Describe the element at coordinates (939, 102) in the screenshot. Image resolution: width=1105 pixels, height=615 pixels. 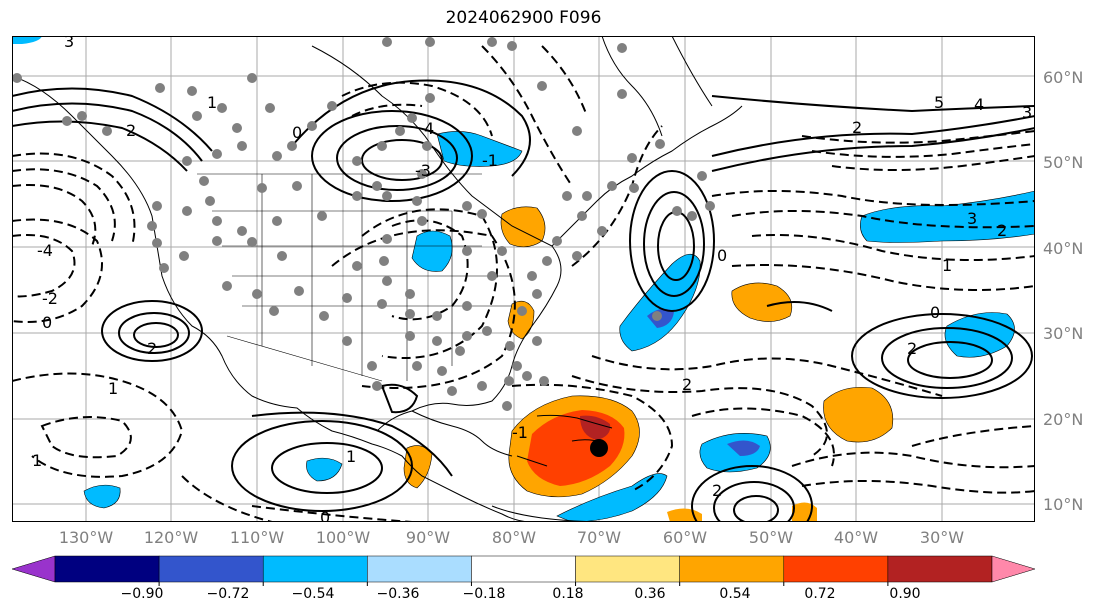
I see `contour-label: 5` at that location.